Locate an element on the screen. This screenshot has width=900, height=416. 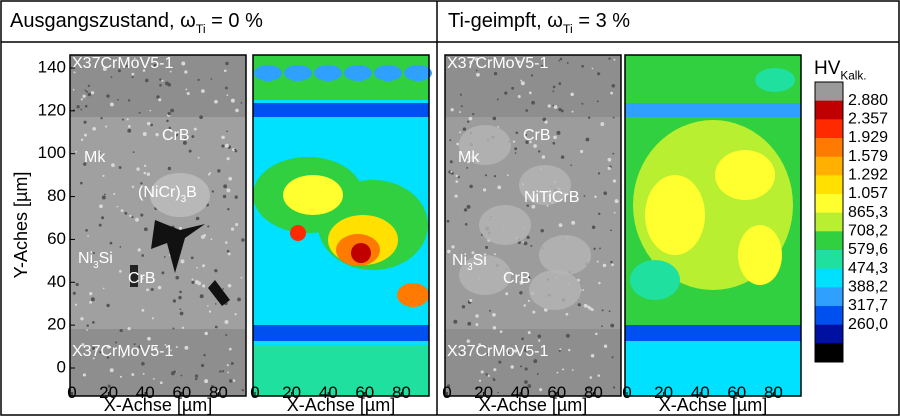
colorbar-border is located at coordinates (829, 222).